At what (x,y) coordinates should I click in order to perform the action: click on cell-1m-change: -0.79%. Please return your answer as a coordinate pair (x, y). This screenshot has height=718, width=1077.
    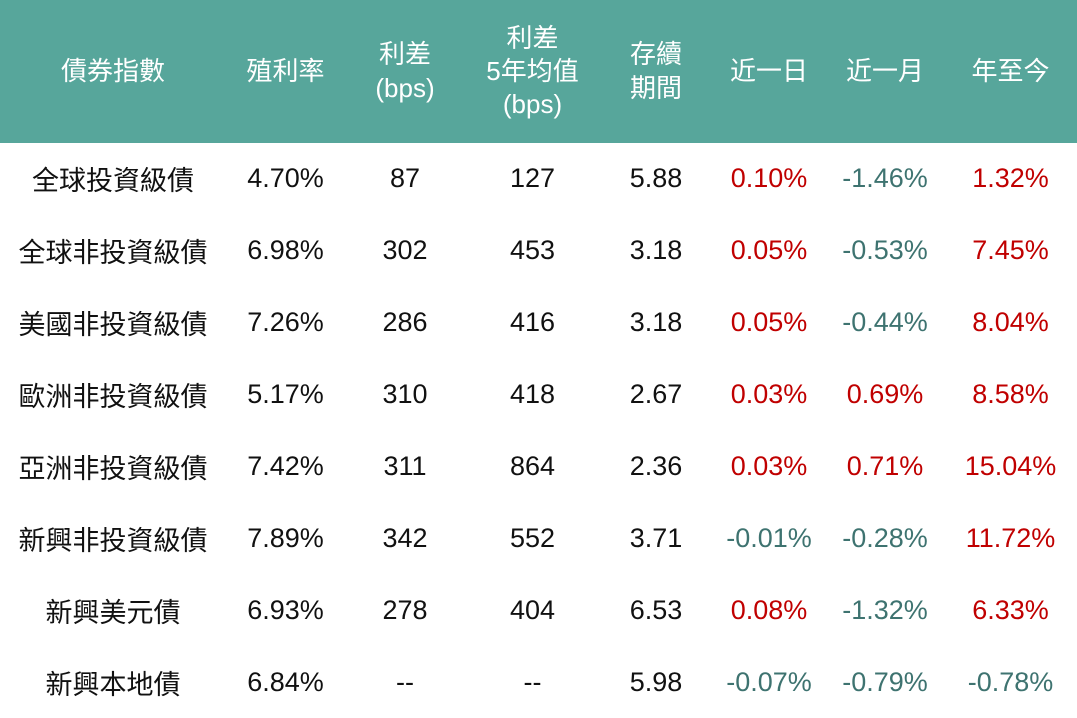
    Looking at the image, I should click on (885, 682).